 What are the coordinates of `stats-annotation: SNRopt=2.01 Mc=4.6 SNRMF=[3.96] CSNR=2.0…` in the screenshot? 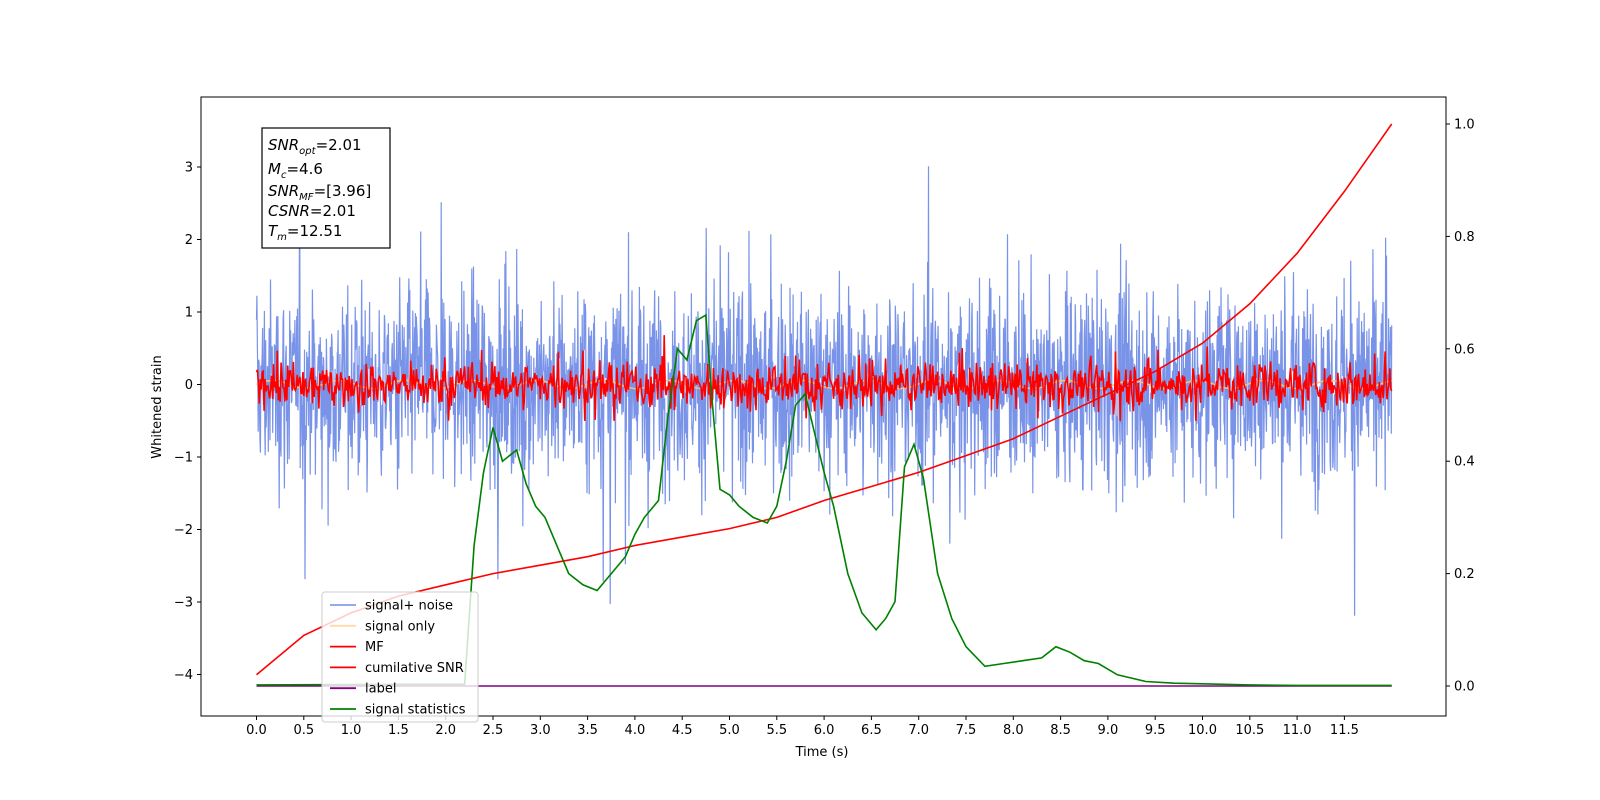 It's located at (326, 188).